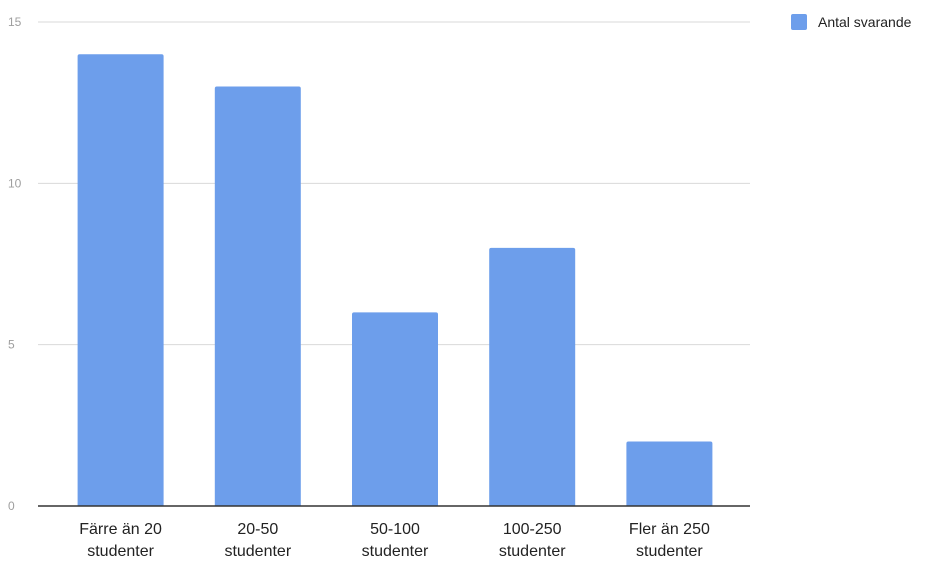 This screenshot has height=565, width=943. I want to click on x-tick-label: 100-250, so click(532, 529).